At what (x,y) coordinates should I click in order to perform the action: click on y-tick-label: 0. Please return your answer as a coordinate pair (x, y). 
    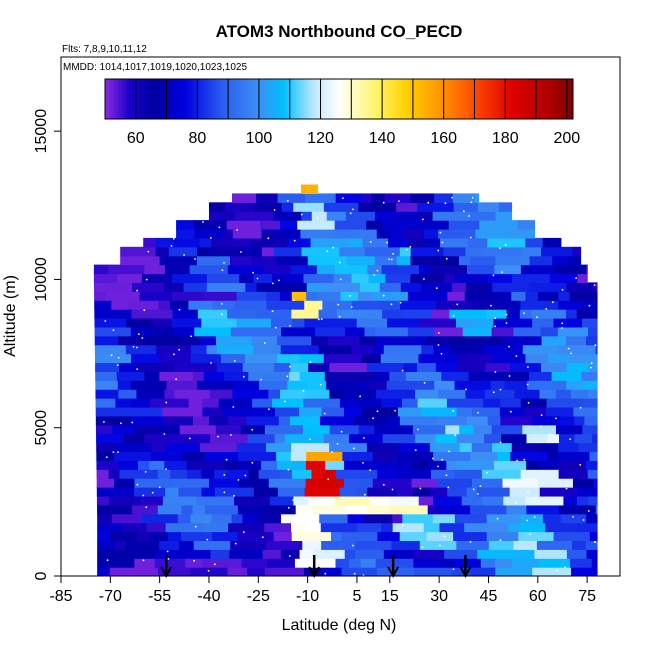
    Looking at the image, I should click on (41, 575).